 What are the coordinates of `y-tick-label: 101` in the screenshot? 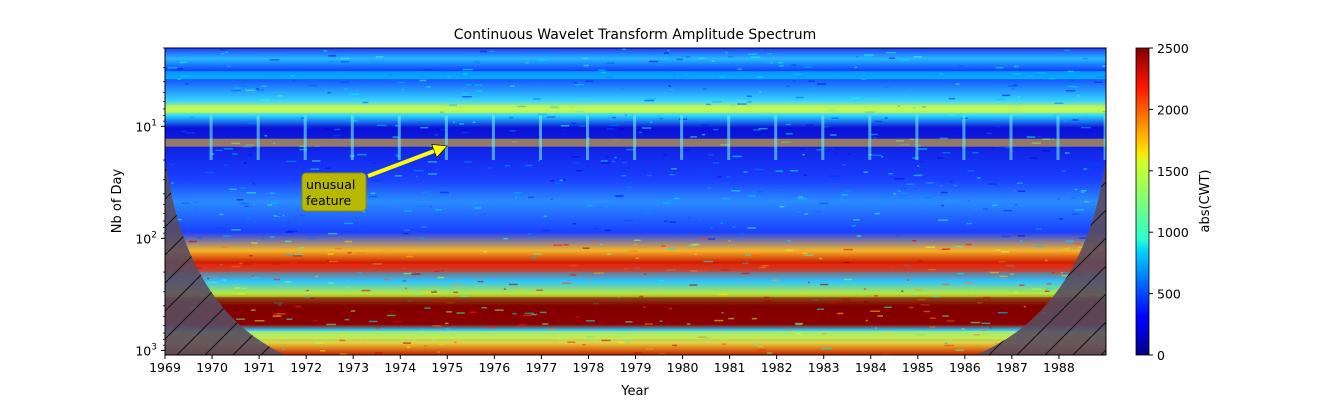 It's located at (146, 126).